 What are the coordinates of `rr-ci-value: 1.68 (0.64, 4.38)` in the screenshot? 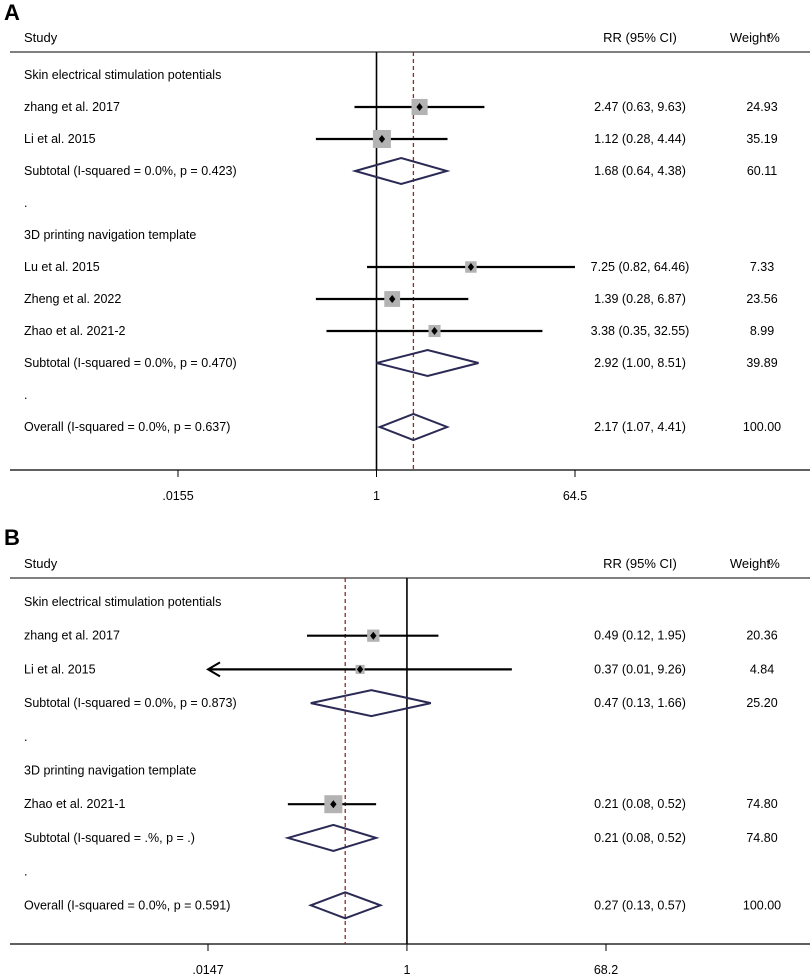 It's located at (640, 171).